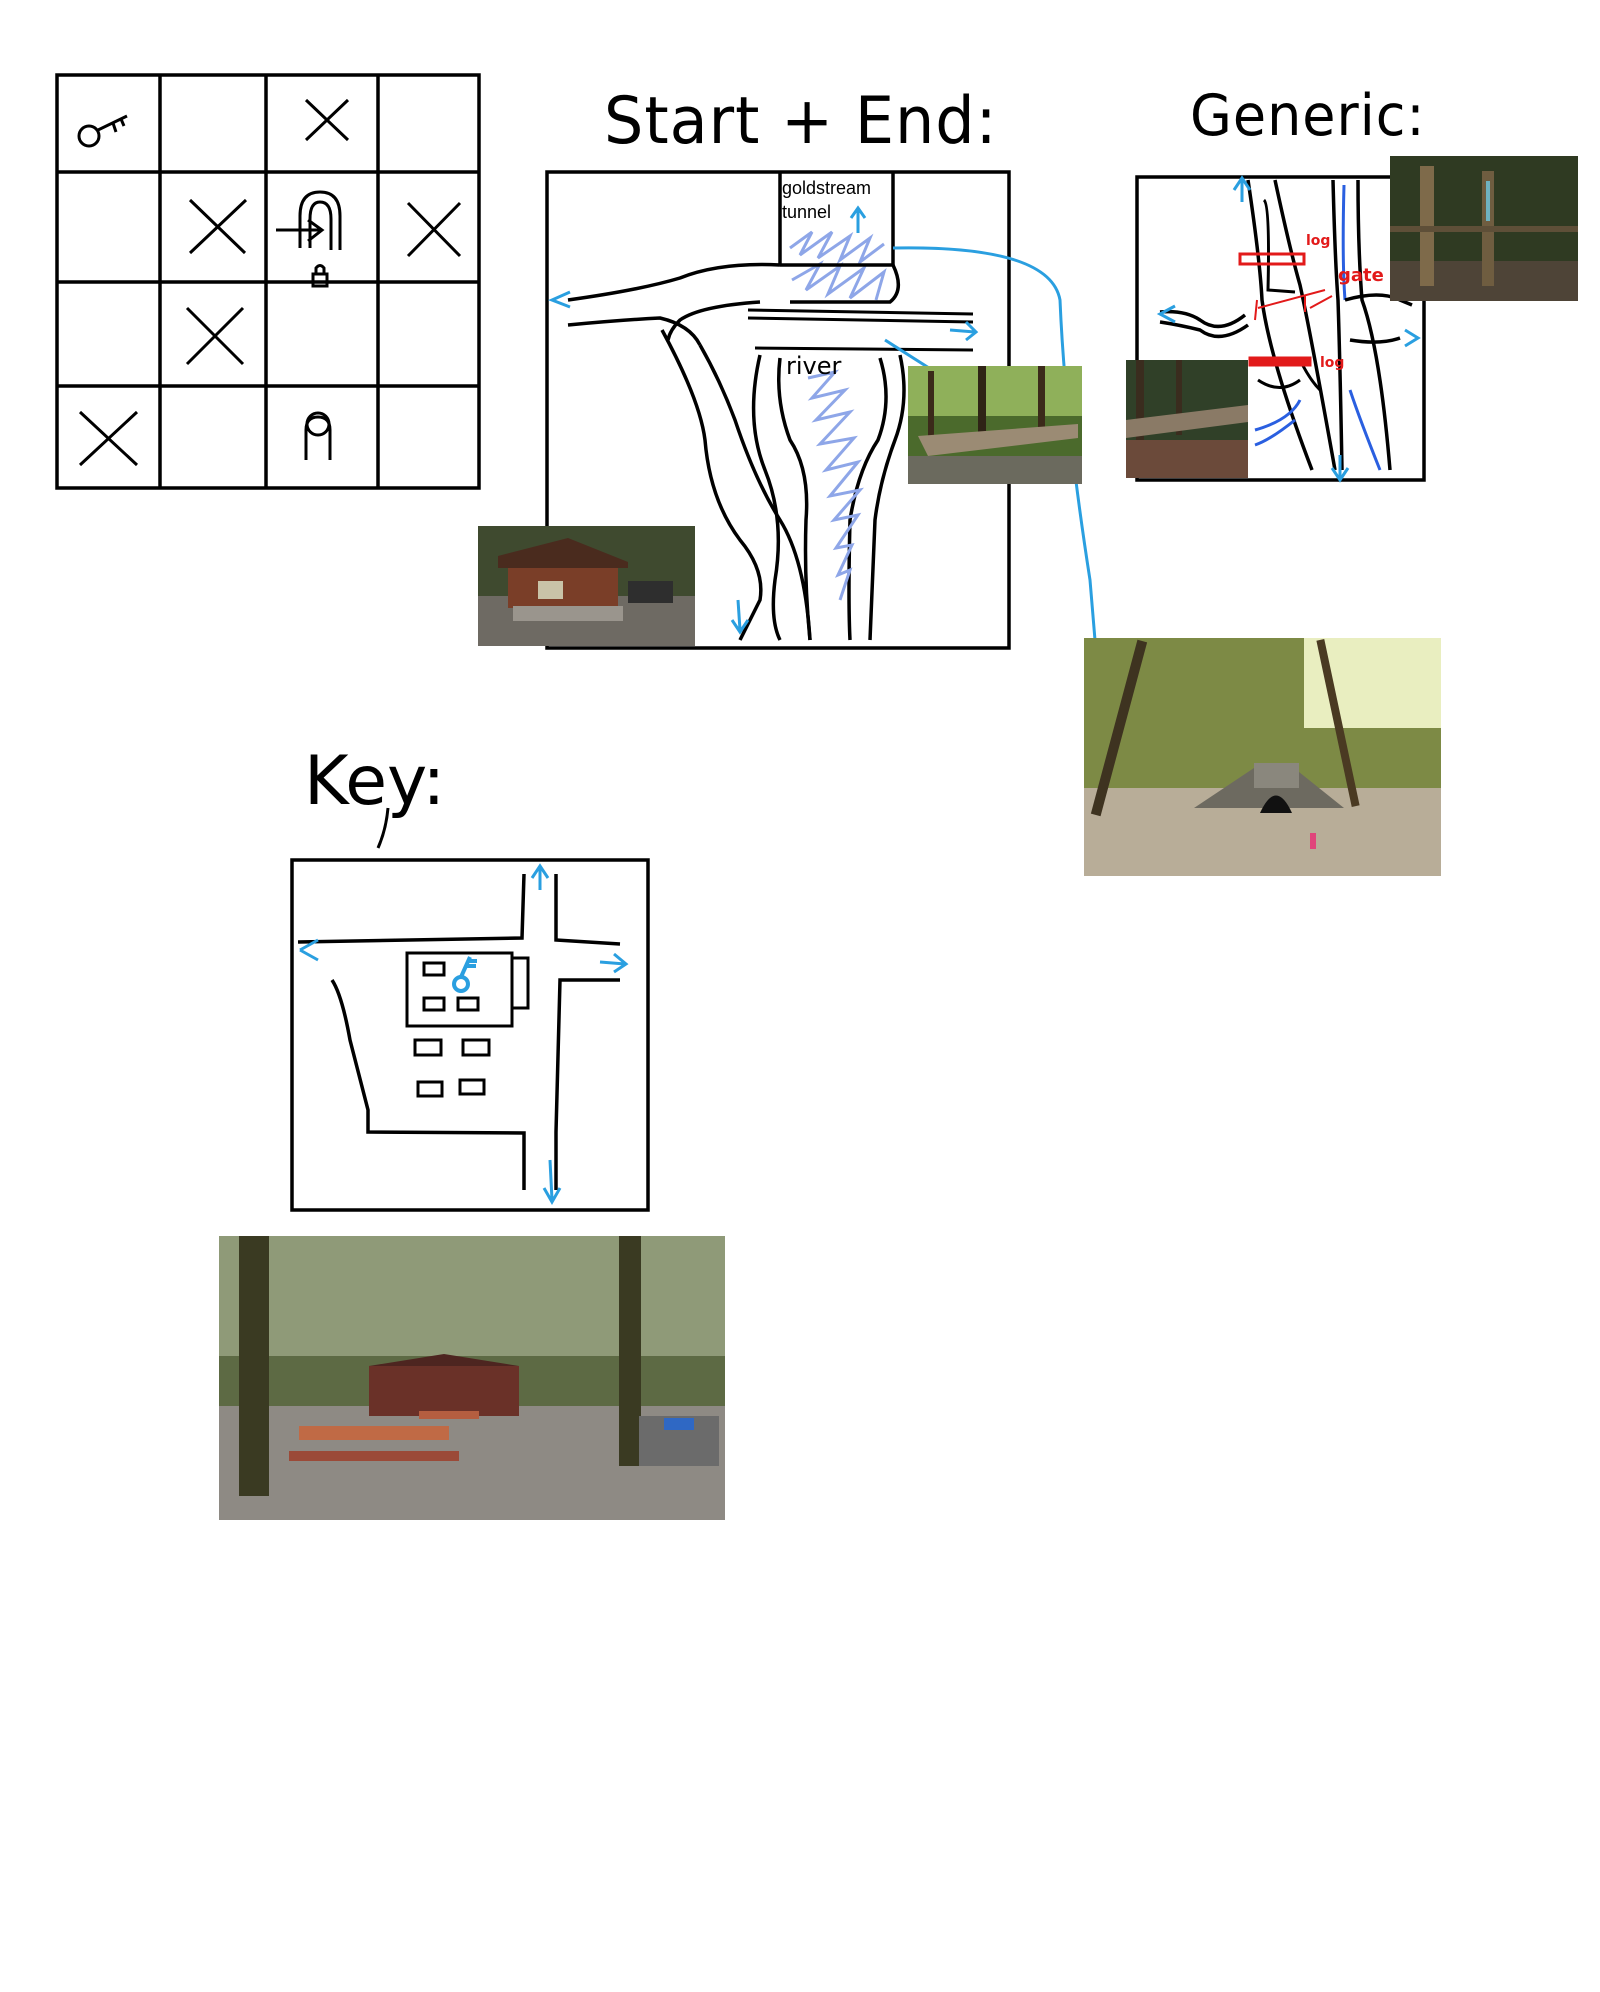 This screenshot has height=1992, width=1600. Describe the element at coordinates (1318, 241) in the screenshot. I see `log-label-top: log` at that location.